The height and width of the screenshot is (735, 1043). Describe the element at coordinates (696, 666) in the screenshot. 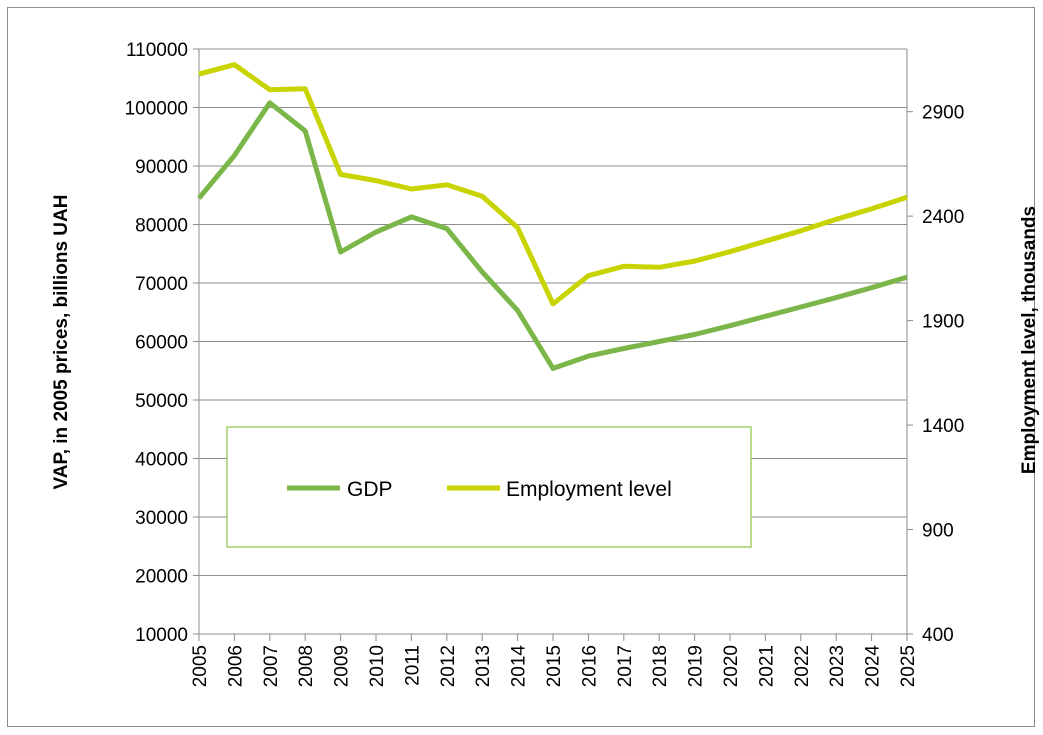

I see `x-tick-label: 2019` at that location.